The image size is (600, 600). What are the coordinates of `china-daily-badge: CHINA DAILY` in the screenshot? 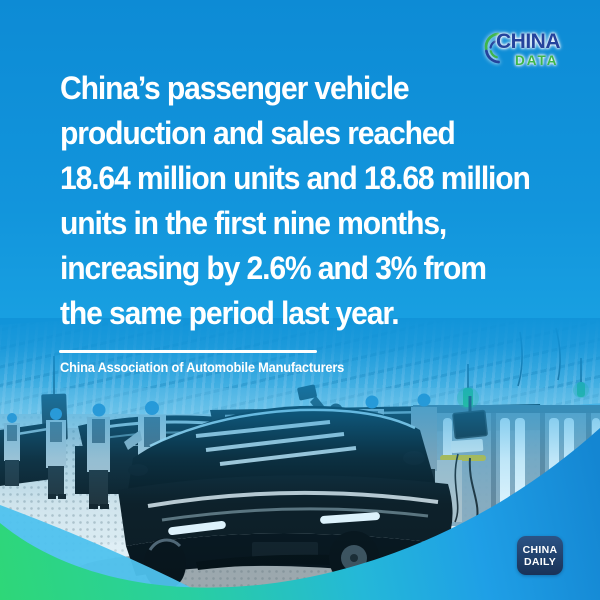 It's located at (540, 555).